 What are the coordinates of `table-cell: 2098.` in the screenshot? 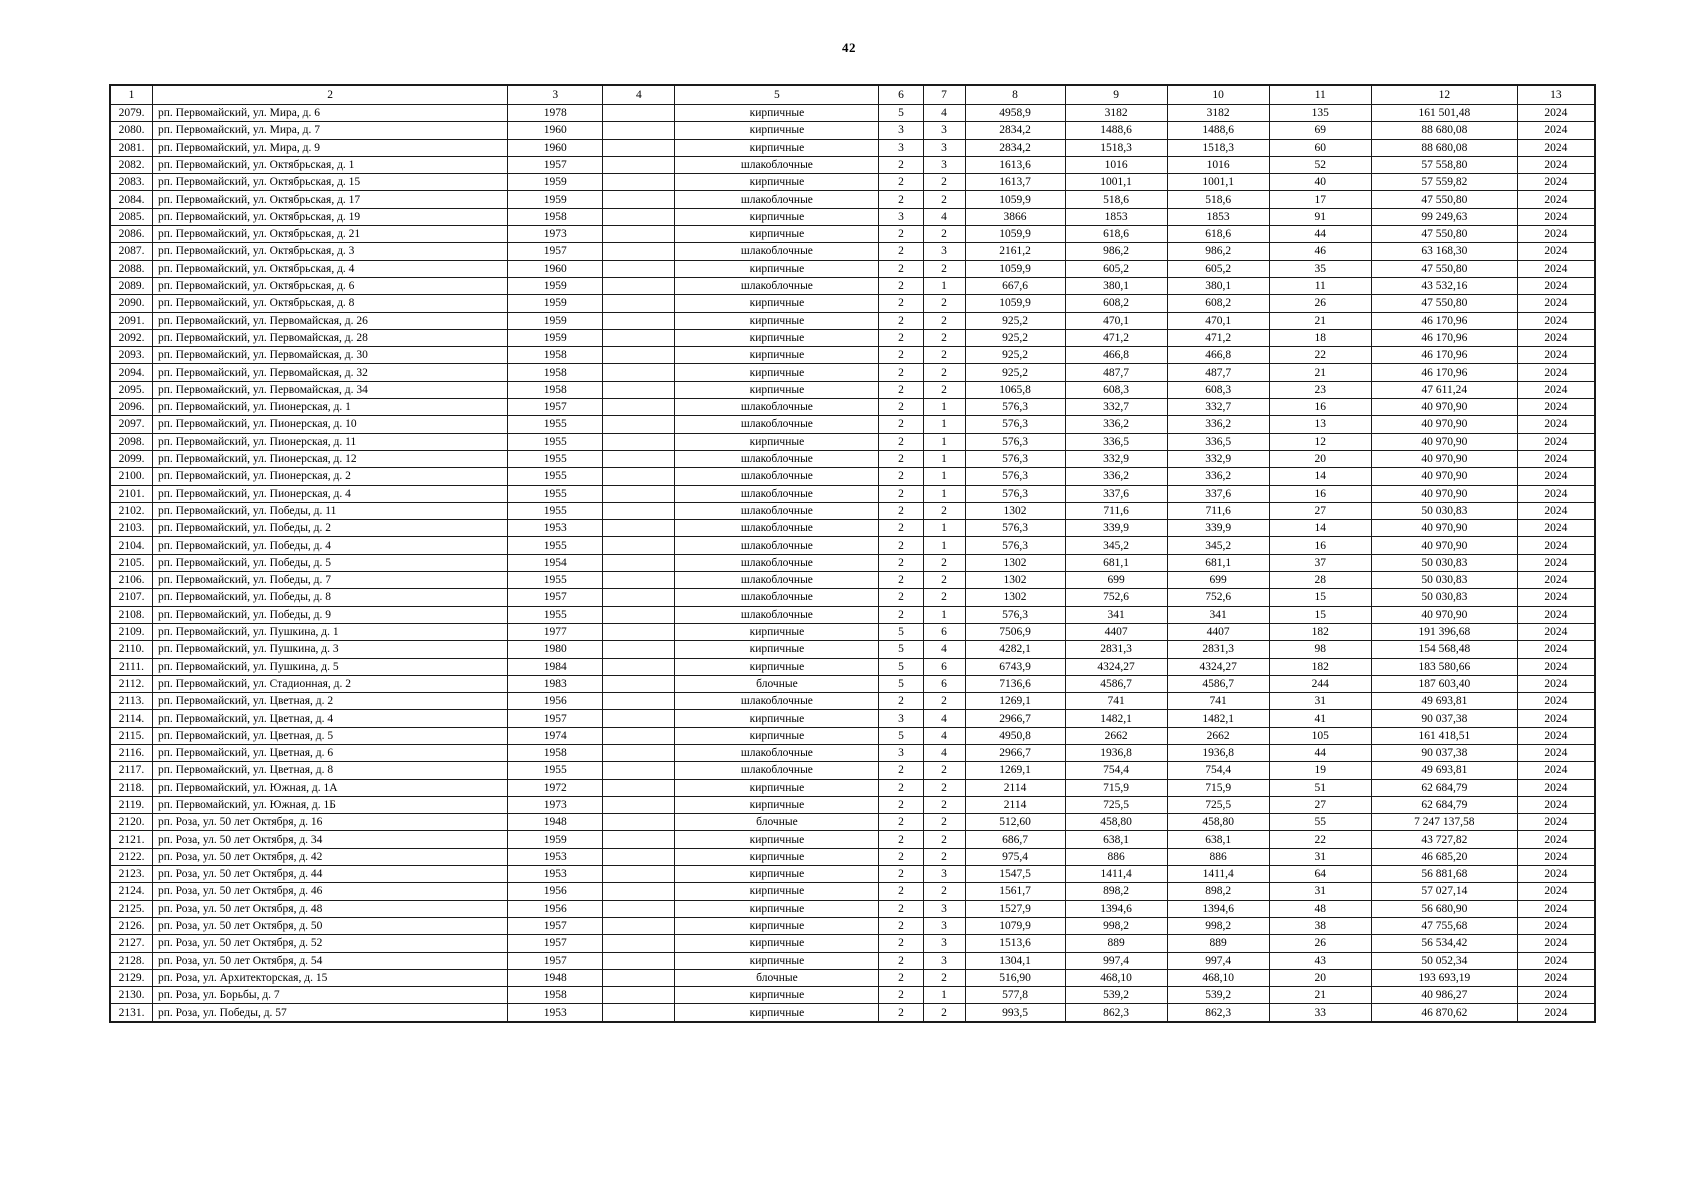 It's located at (131, 441).